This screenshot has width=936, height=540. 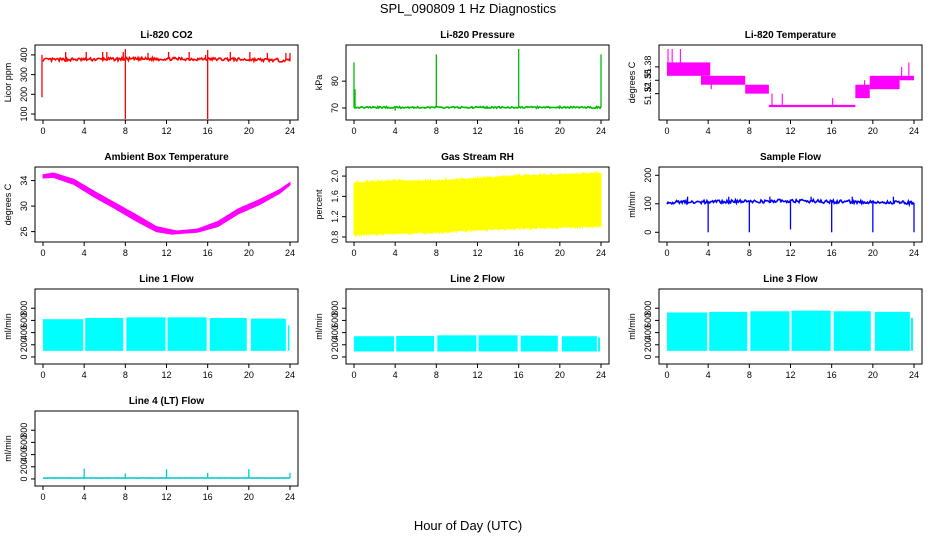 I want to click on panel-7-y-tick-label: 0, so click(x=24, y=356).